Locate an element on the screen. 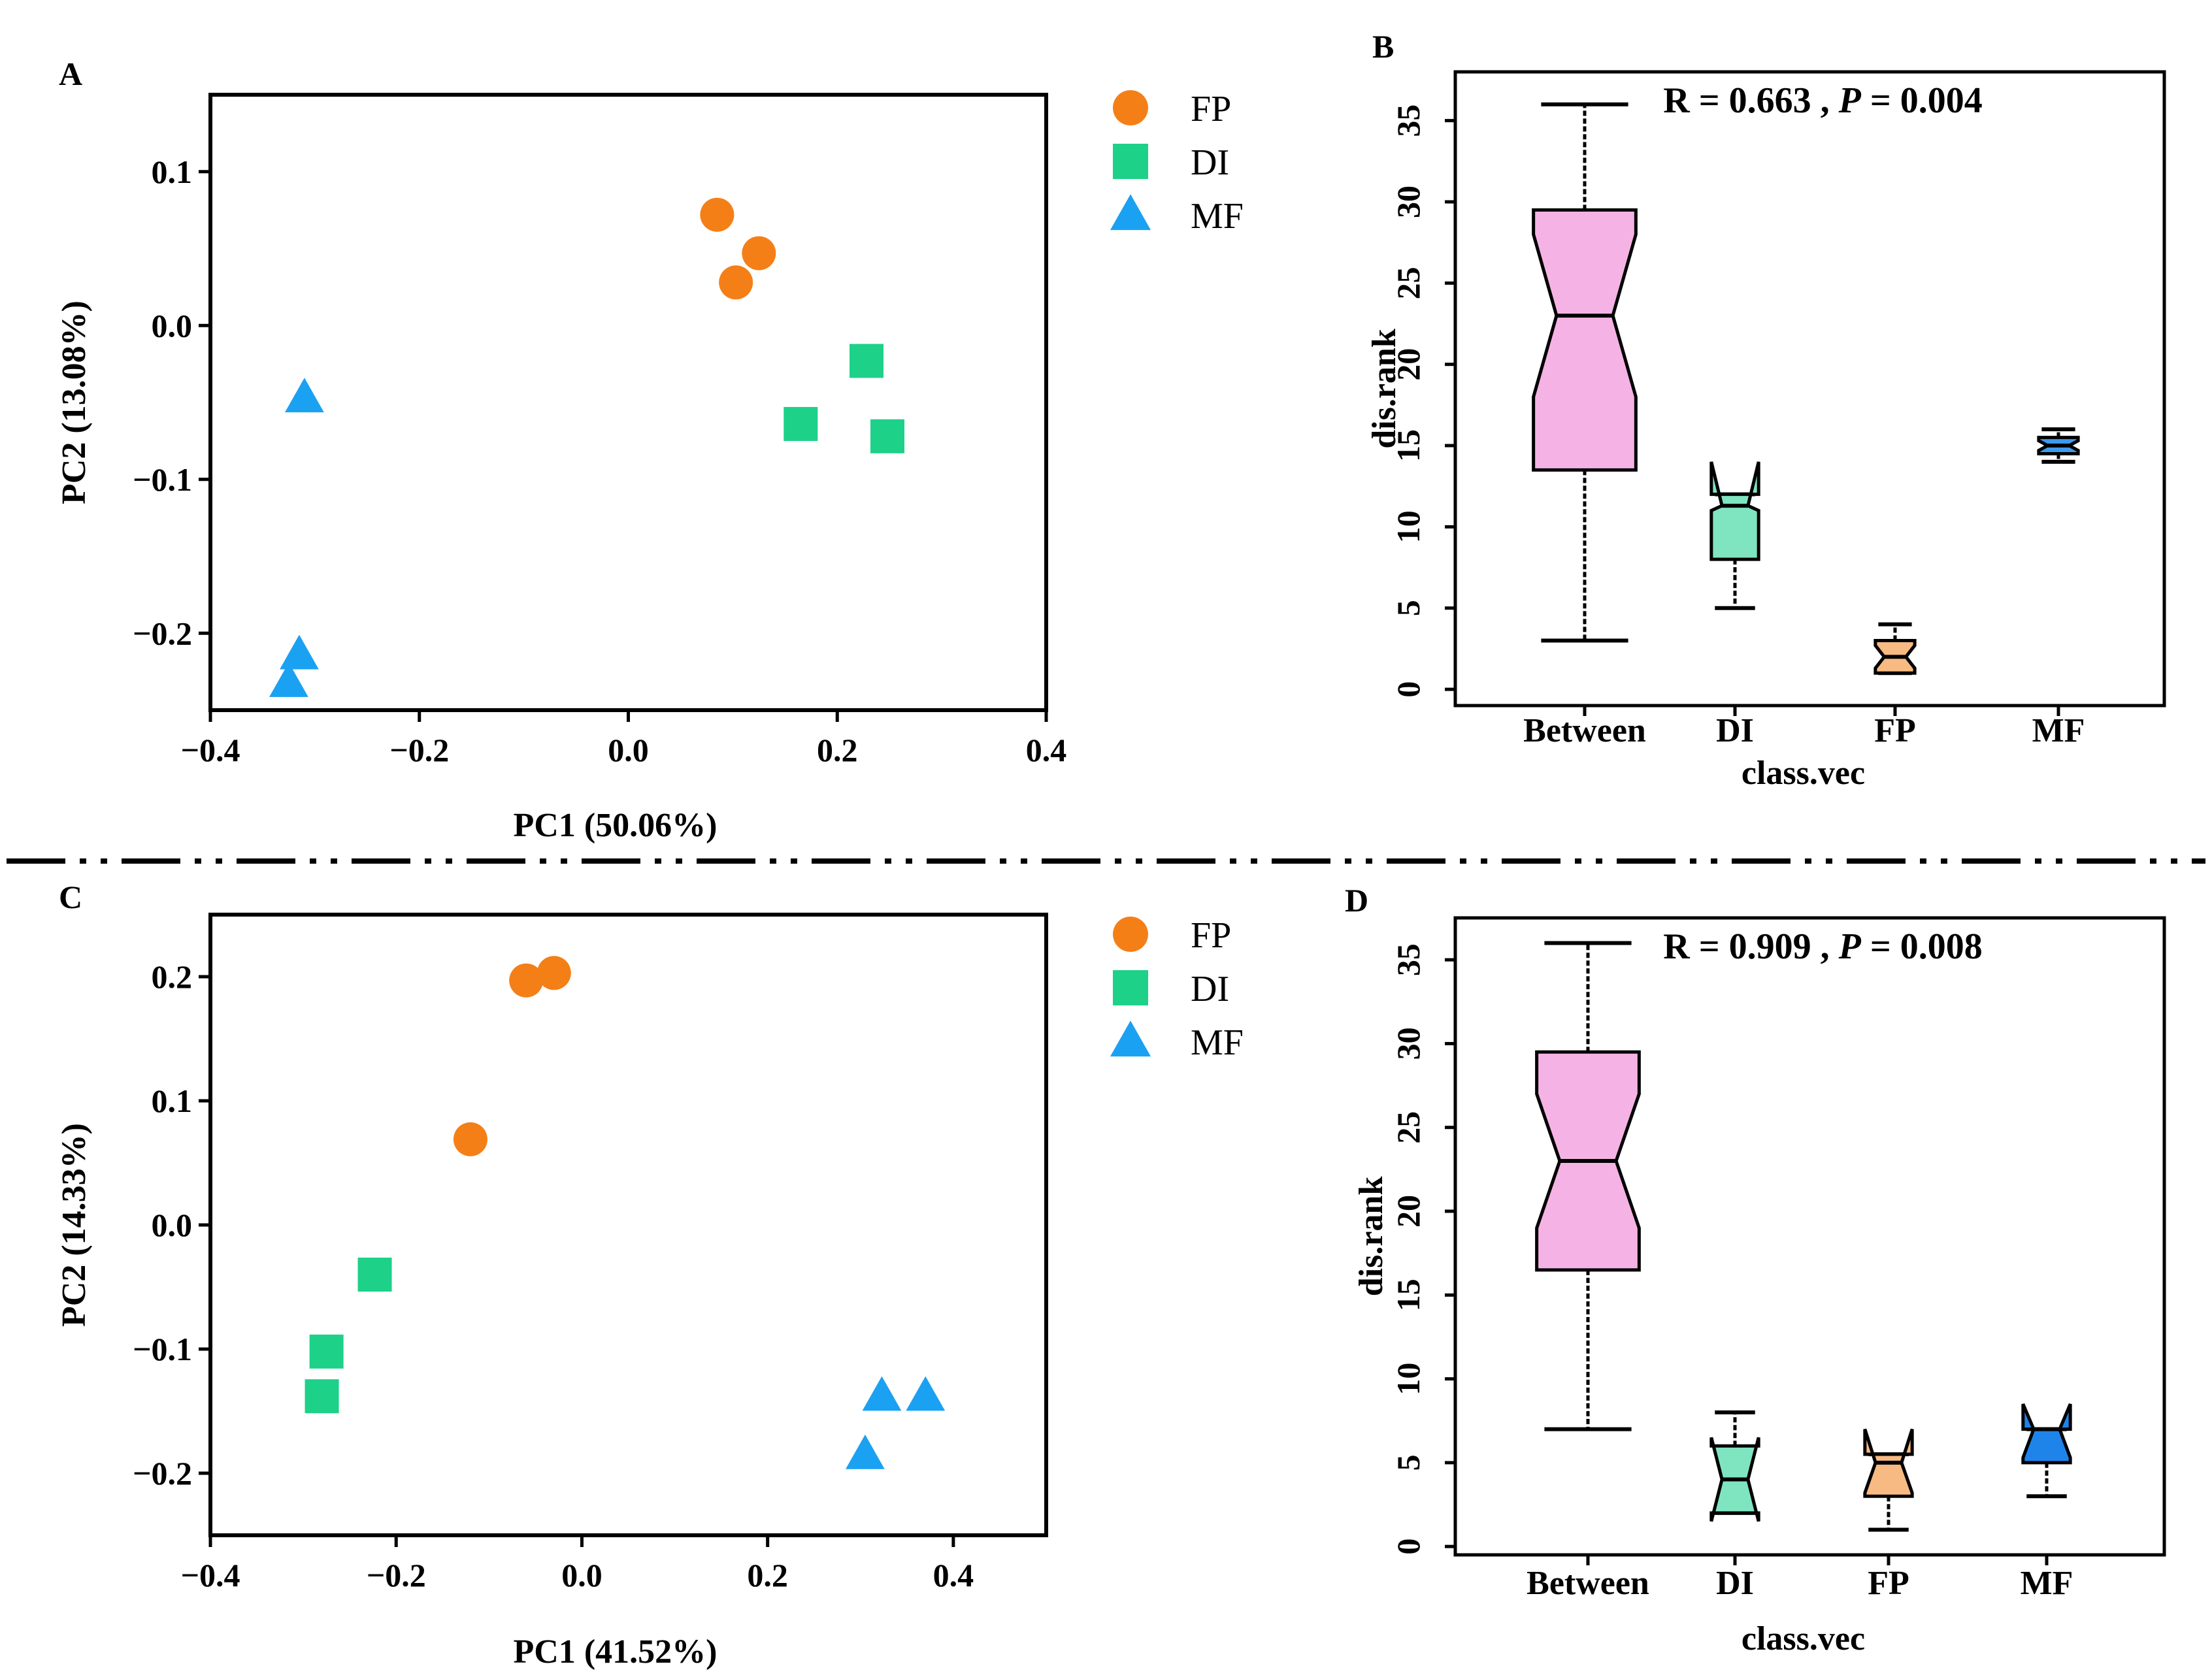  y-axis-title: PC2 (13.08%) is located at coordinates (74, 403).